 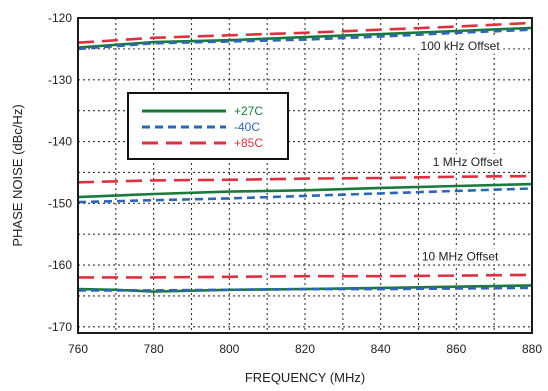 I want to click on y-tick-label: -150, so click(x=60, y=203).